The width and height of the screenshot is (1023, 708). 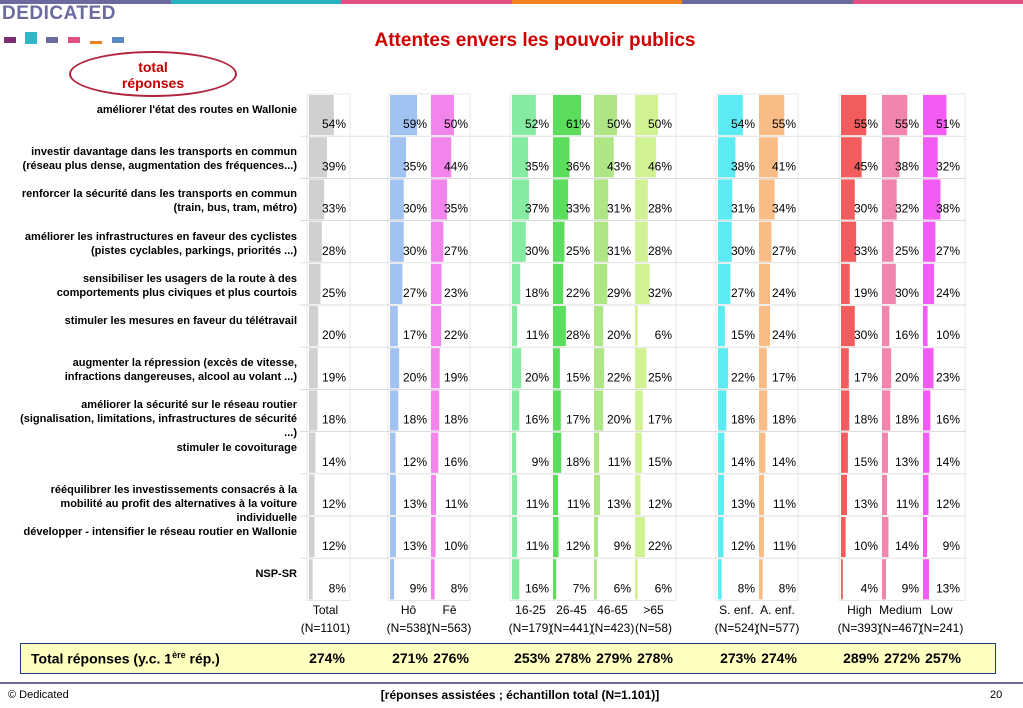 I want to click on data-label: 38%, so click(x=907, y=166).